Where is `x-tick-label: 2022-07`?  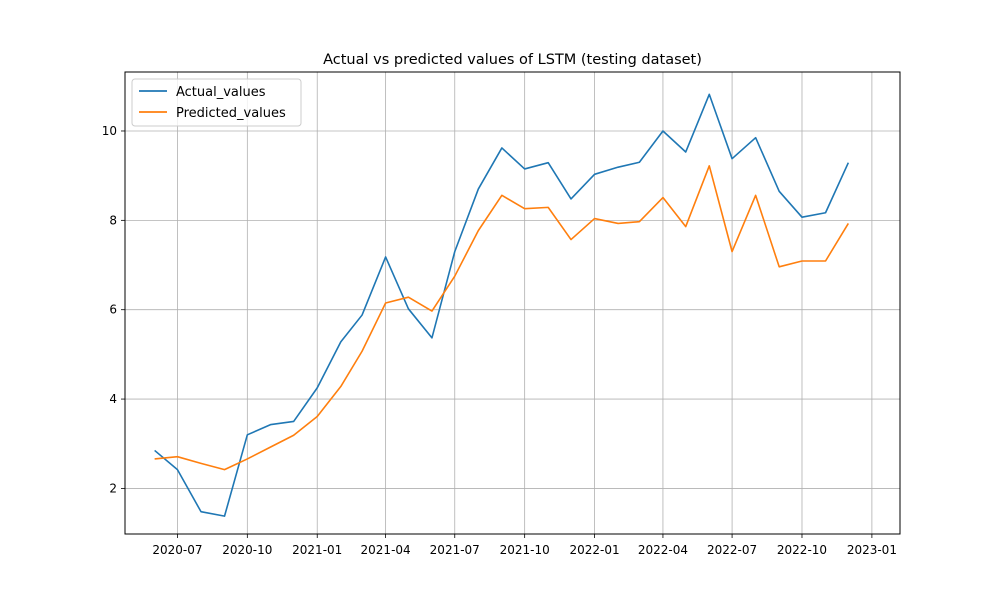 x-tick-label: 2022-07 is located at coordinates (732, 550).